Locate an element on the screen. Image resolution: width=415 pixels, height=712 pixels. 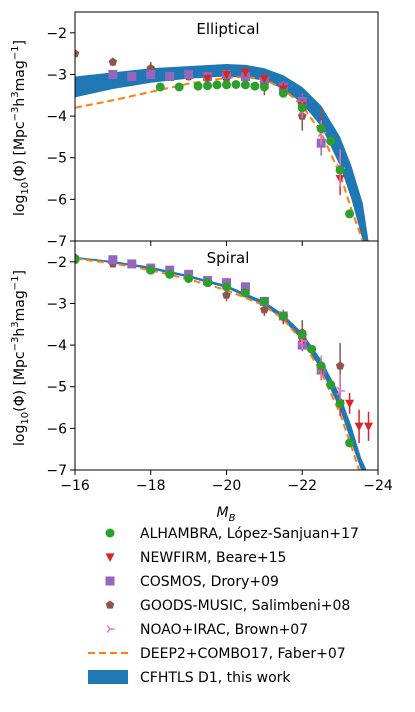
y-axis-label-elliptical: log10(Φ) [Mpc−3h3mag−1] is located at coordinates (20, 128).